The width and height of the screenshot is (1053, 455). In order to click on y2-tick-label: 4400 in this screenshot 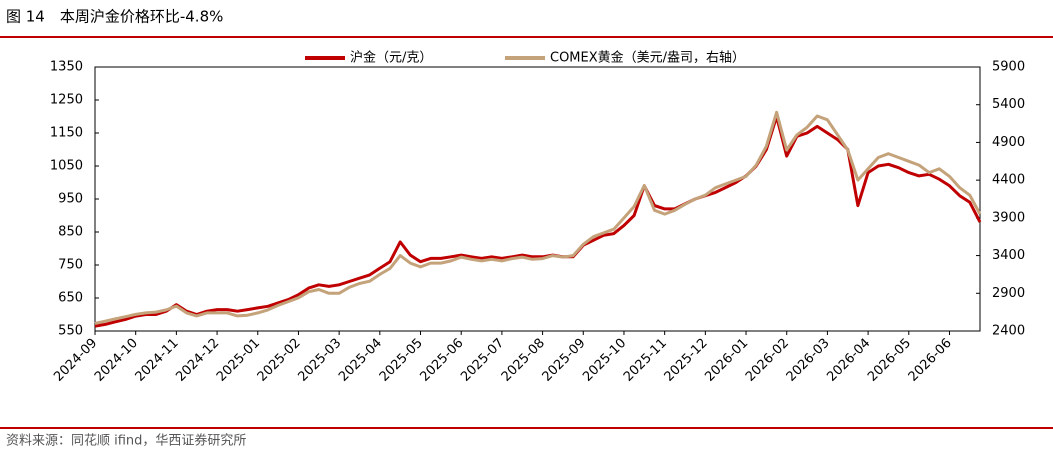, I will do `click(1008, 180)`.